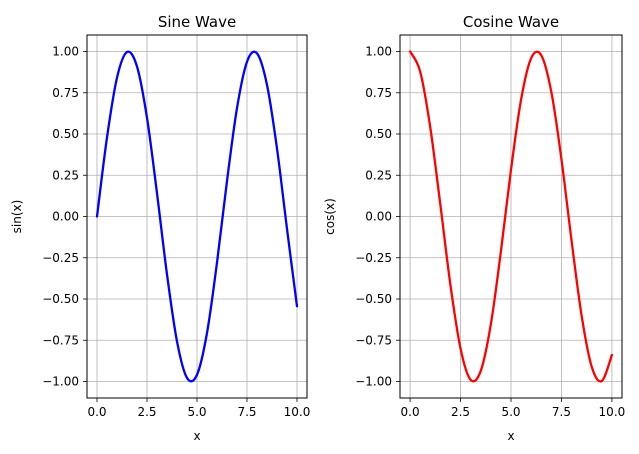 The height and width of the screenshot is (454, 639). I want to click on sine-x-axis-label: x, so click(196, 436).